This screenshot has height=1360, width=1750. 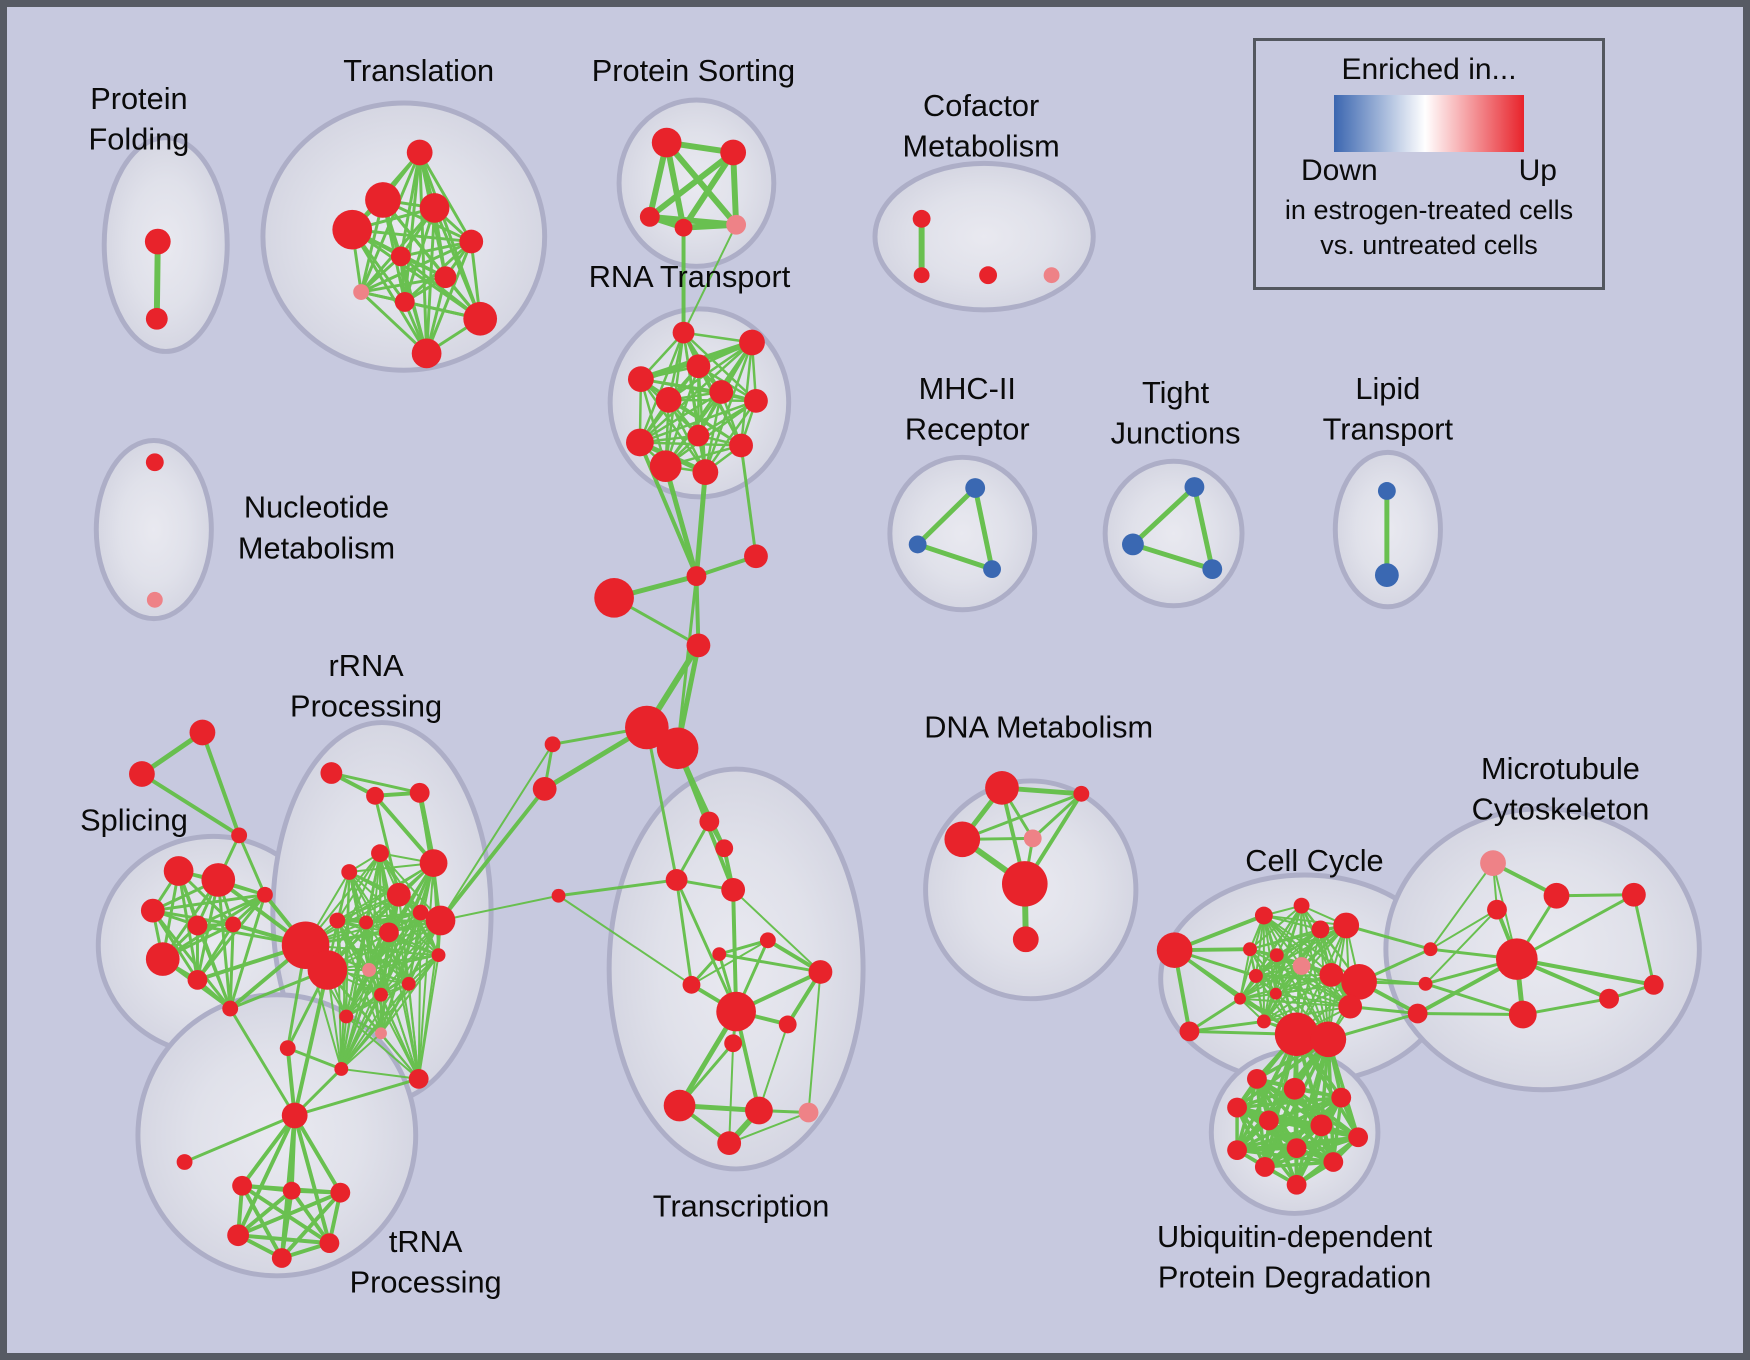 What do you see at coordinates (400, 256) in the screenshot?
I see `node-t6` at bounding box center [400, 256].